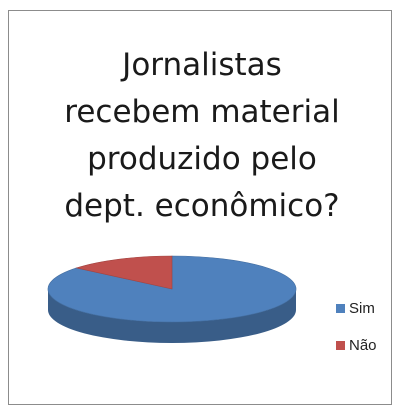  What do you see at coordinates (340, 308) in the screenshot?
I see `legend-swatch-sim` at bounding box center [340, 308].